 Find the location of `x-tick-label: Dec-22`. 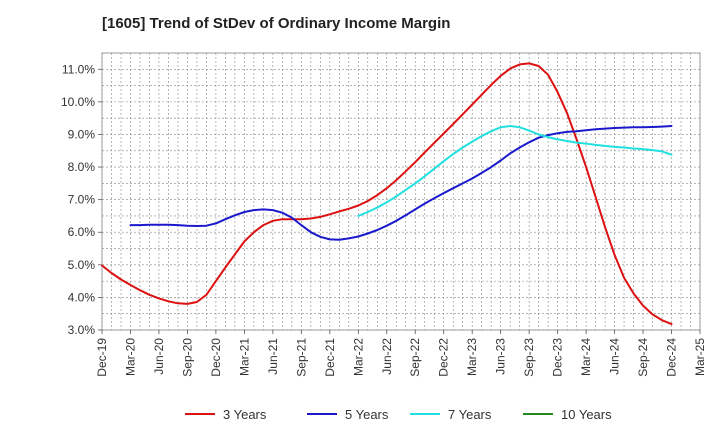

x-tick-label: Dec-22 is located at coordinates (444, 357).